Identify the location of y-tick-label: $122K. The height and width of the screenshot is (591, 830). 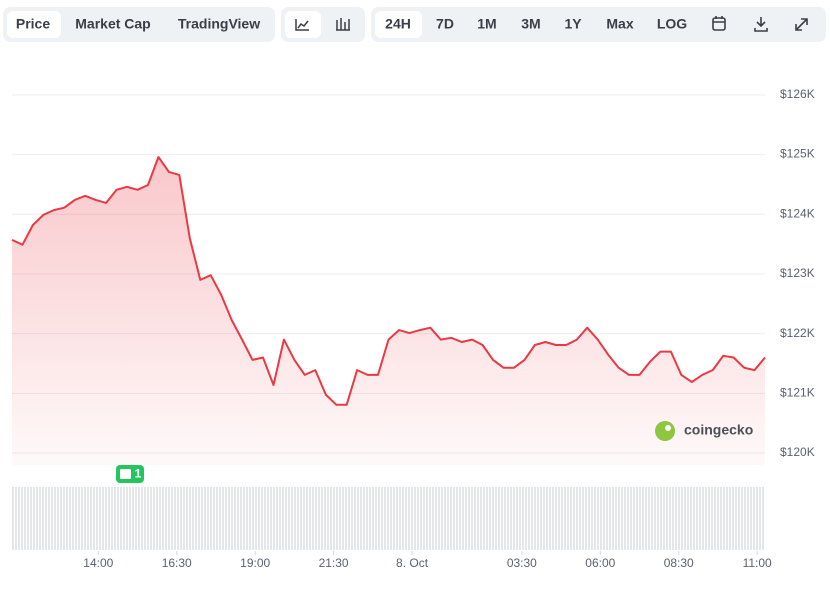
(797, 333).